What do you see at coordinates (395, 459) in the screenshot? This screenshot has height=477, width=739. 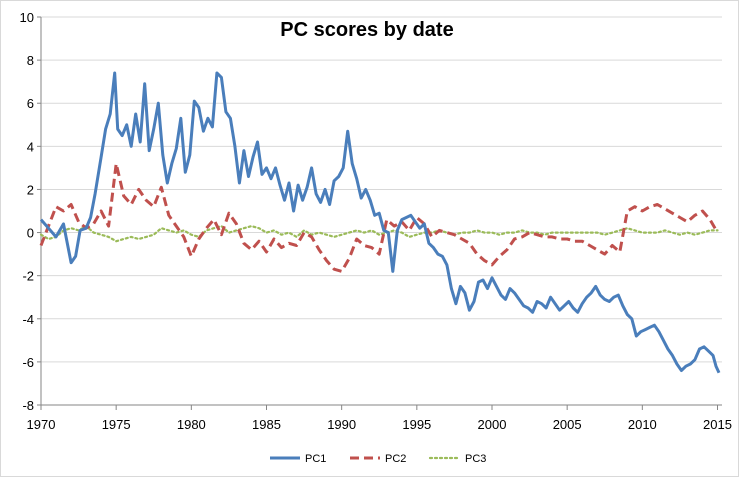 I see `legend-label-pc2: PC2` at bounding box center [395, 459].